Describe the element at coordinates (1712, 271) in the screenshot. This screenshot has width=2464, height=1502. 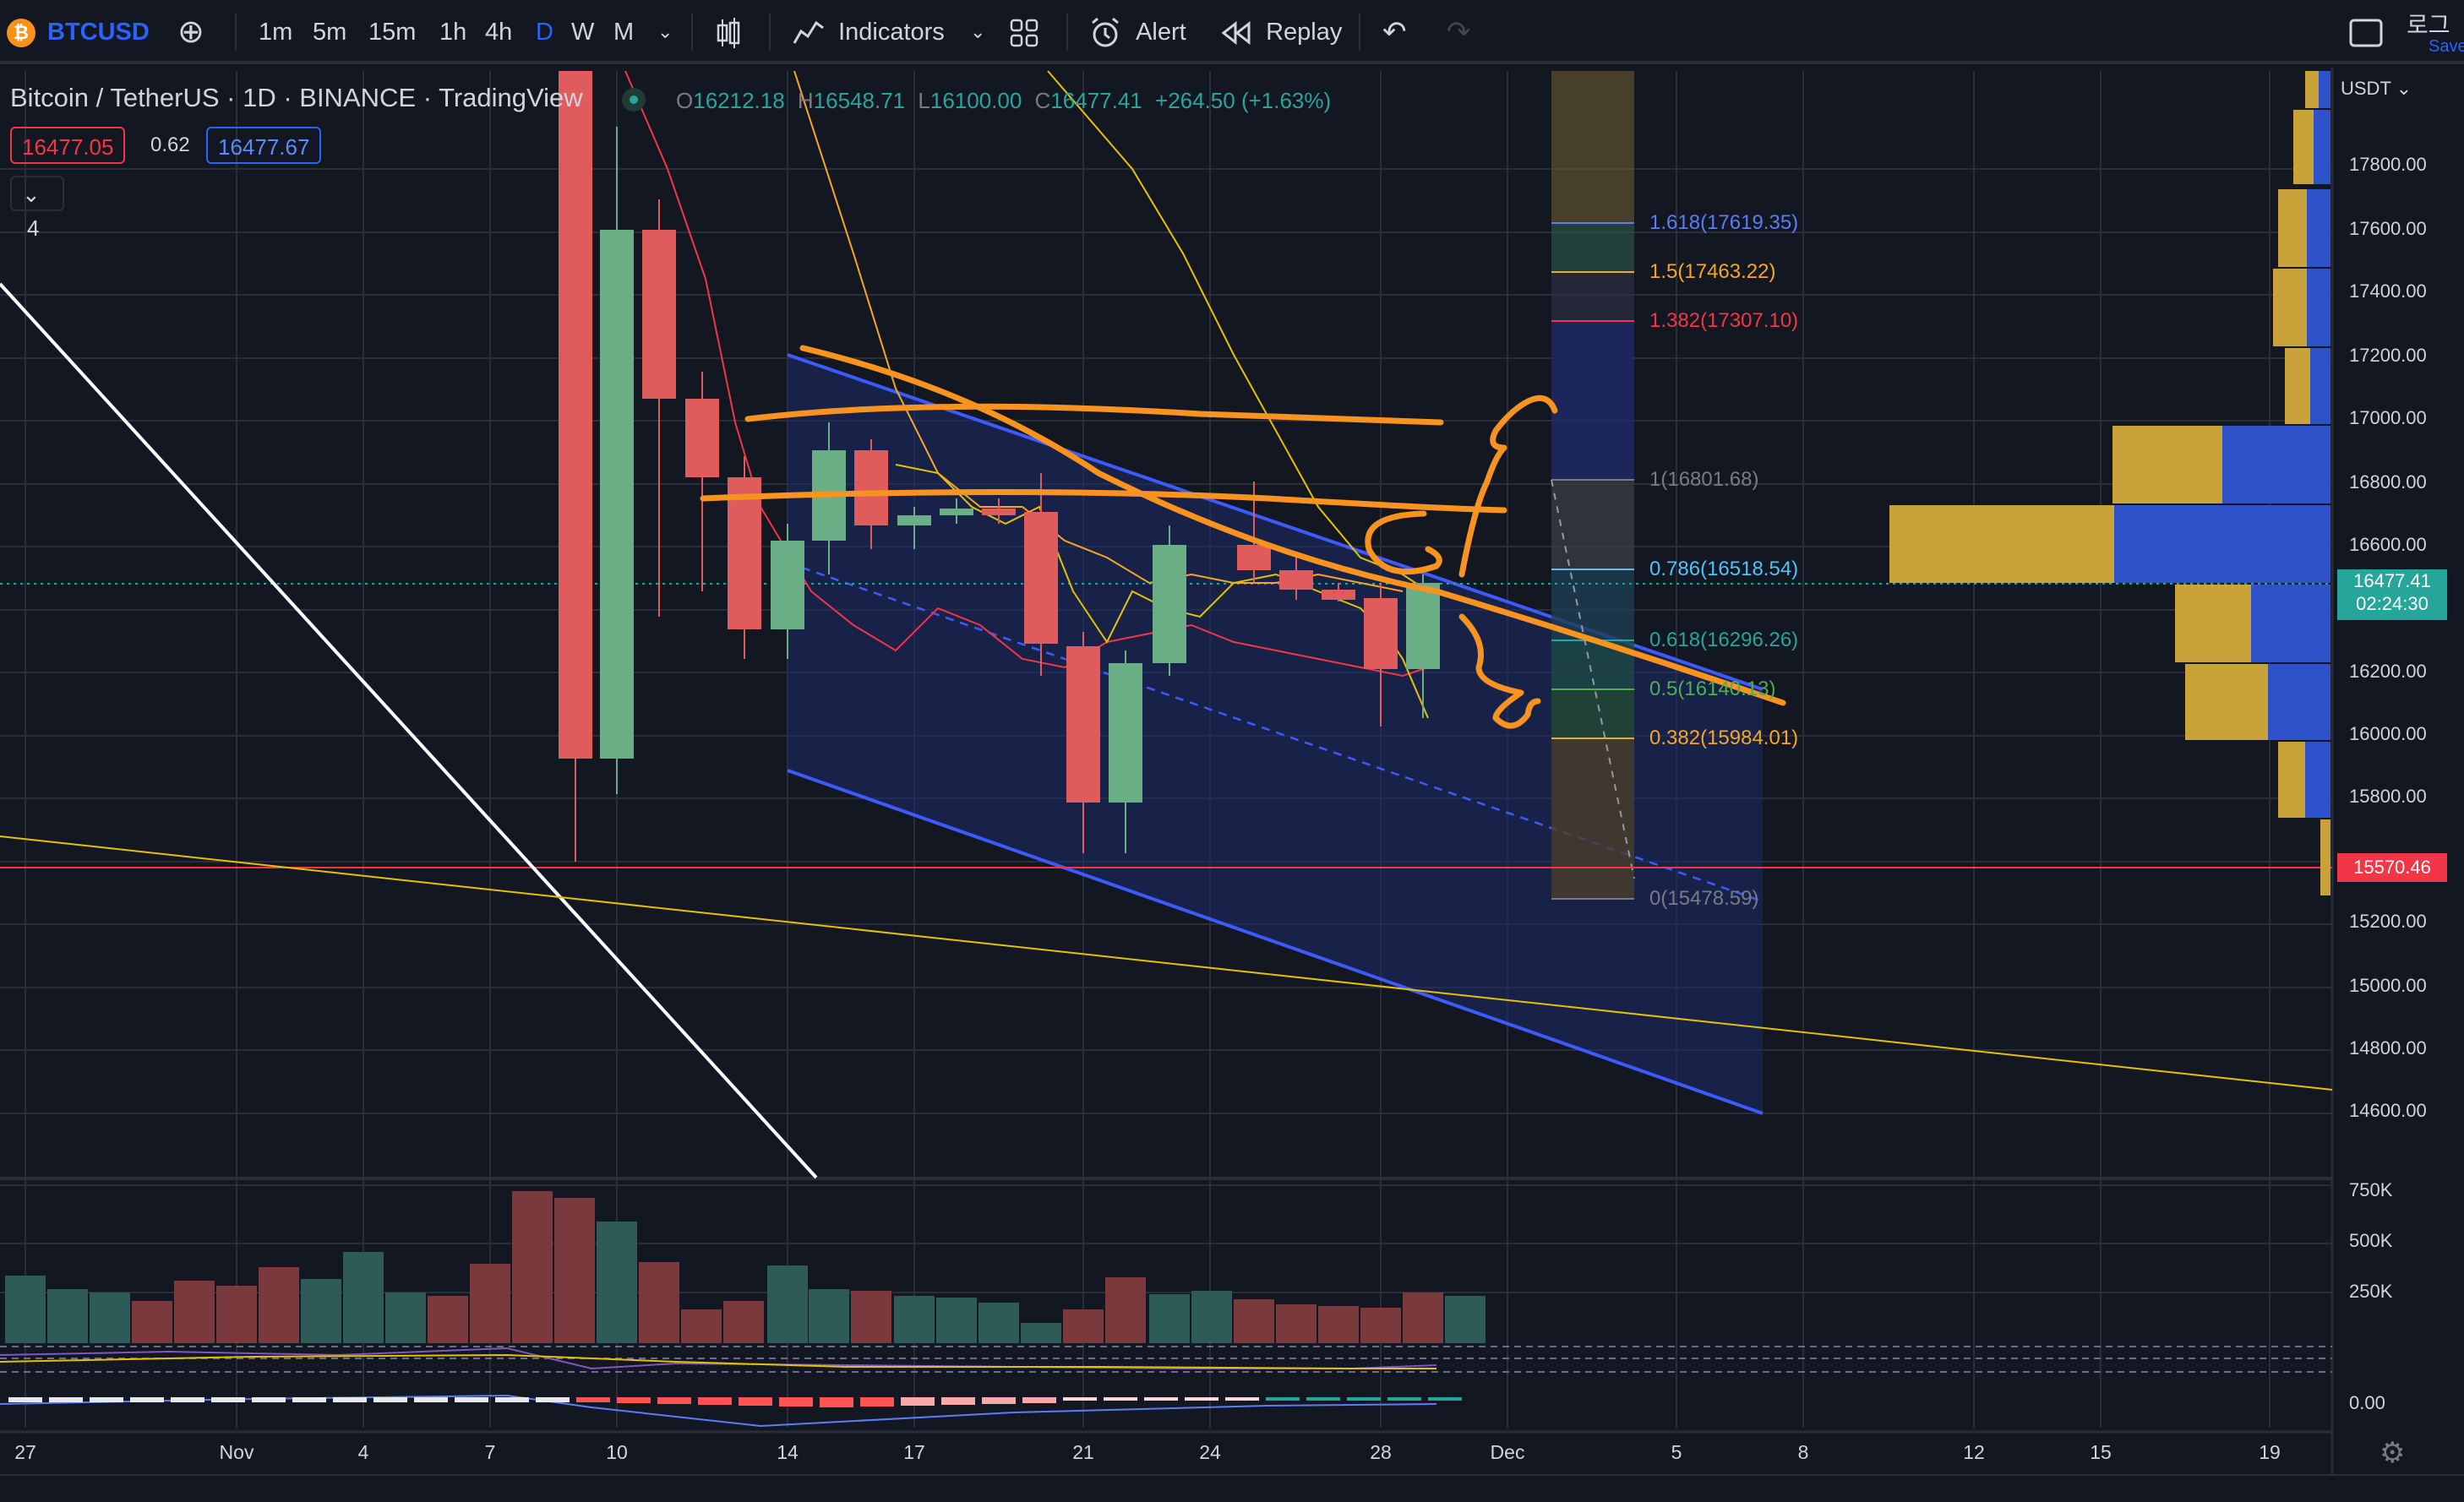
I see `fib-label-15: 1.5(17463.22)` at that location.